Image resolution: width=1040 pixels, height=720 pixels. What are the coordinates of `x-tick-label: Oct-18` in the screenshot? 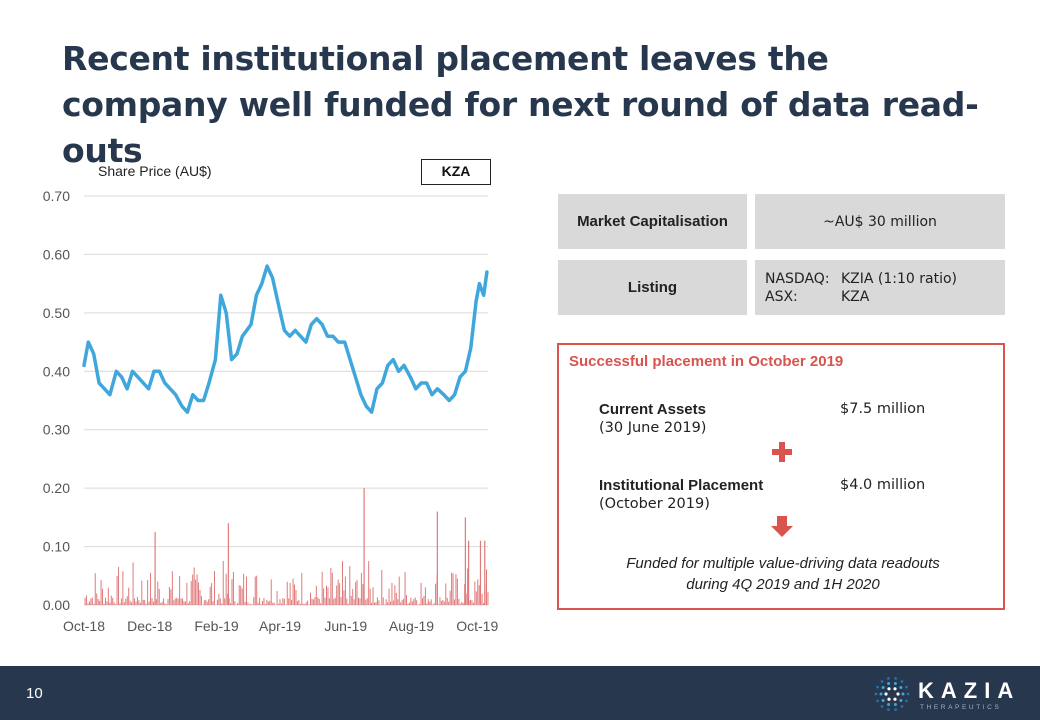 It's located at (84, 626).